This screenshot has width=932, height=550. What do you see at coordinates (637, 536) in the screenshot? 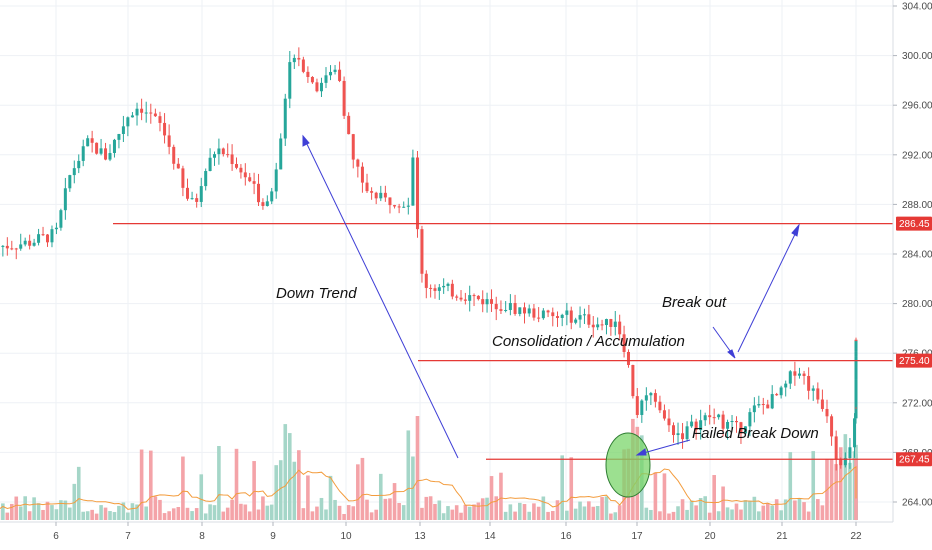
I see `time-tick-label: 17` at bounding box center [637, 536].